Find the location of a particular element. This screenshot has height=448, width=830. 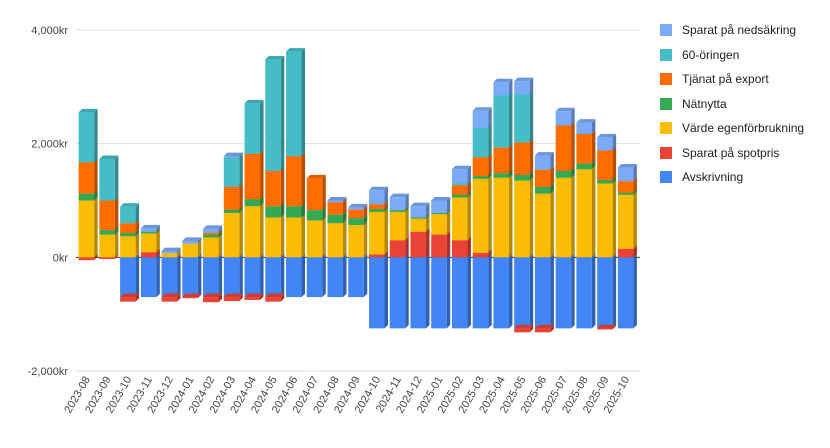

y-tick-label: 0kr is located at coordinates (61, 258).